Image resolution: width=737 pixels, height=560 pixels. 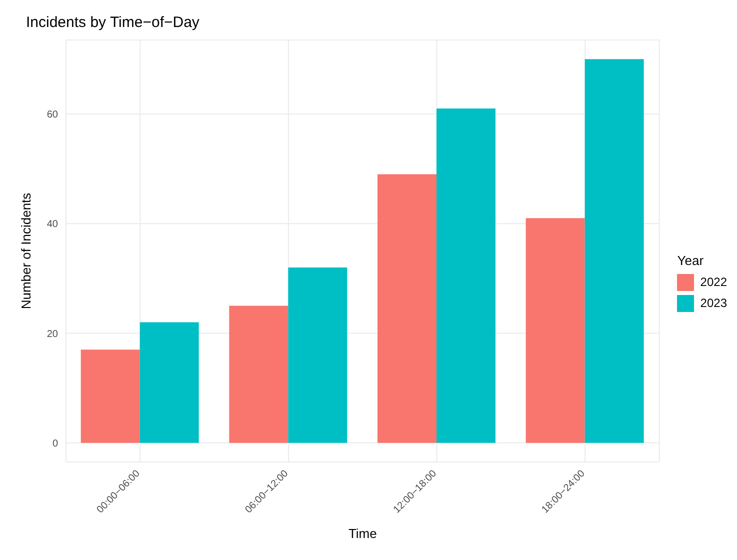 I want to click on y-tick-label: 20, so click(x=52, y=334).